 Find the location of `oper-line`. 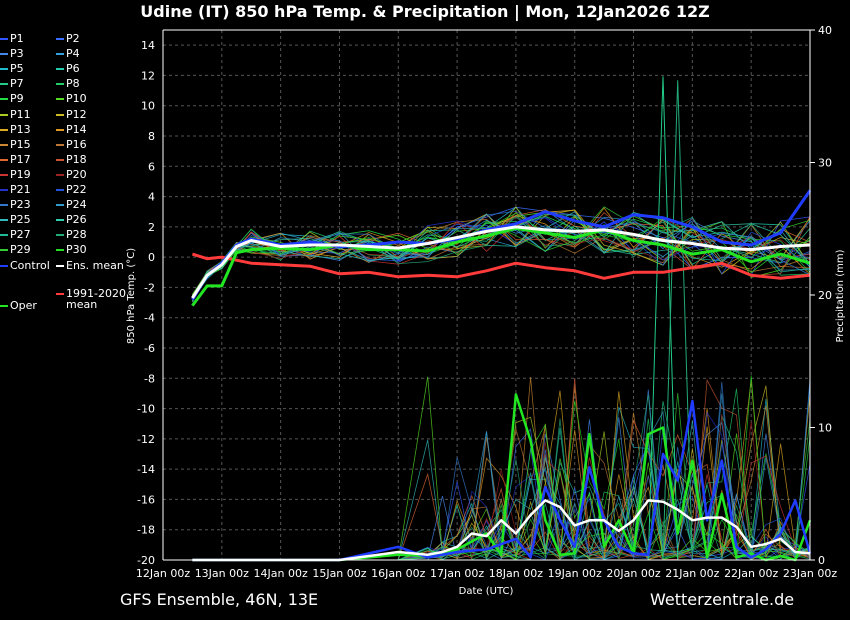

oper-line is located at coordinates (501, 266).